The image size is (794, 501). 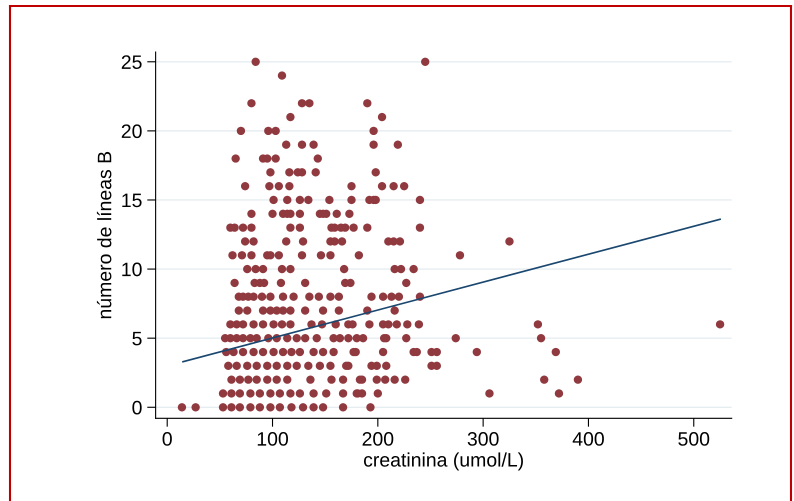 I want to click on y-tick-label: 10, so click(x=132, y=269).